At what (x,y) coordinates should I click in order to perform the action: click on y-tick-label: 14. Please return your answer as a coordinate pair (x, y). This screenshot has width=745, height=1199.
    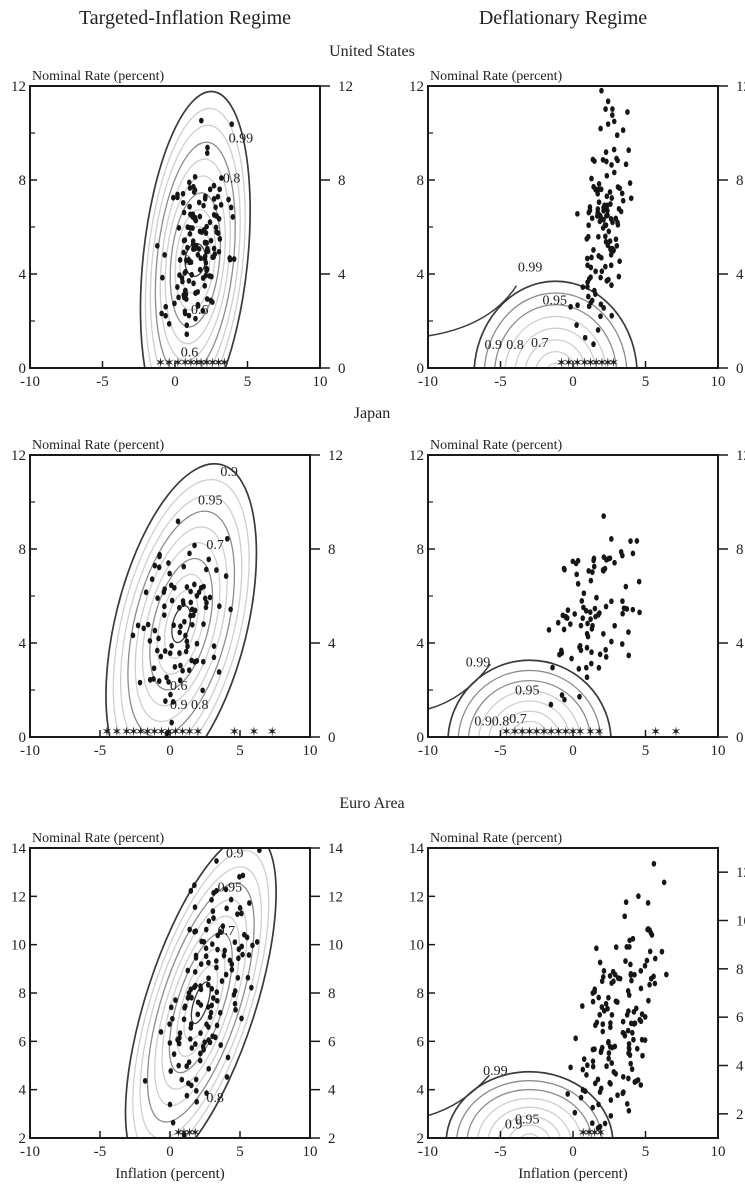
    Looking at the image, I should click on (19, 849).